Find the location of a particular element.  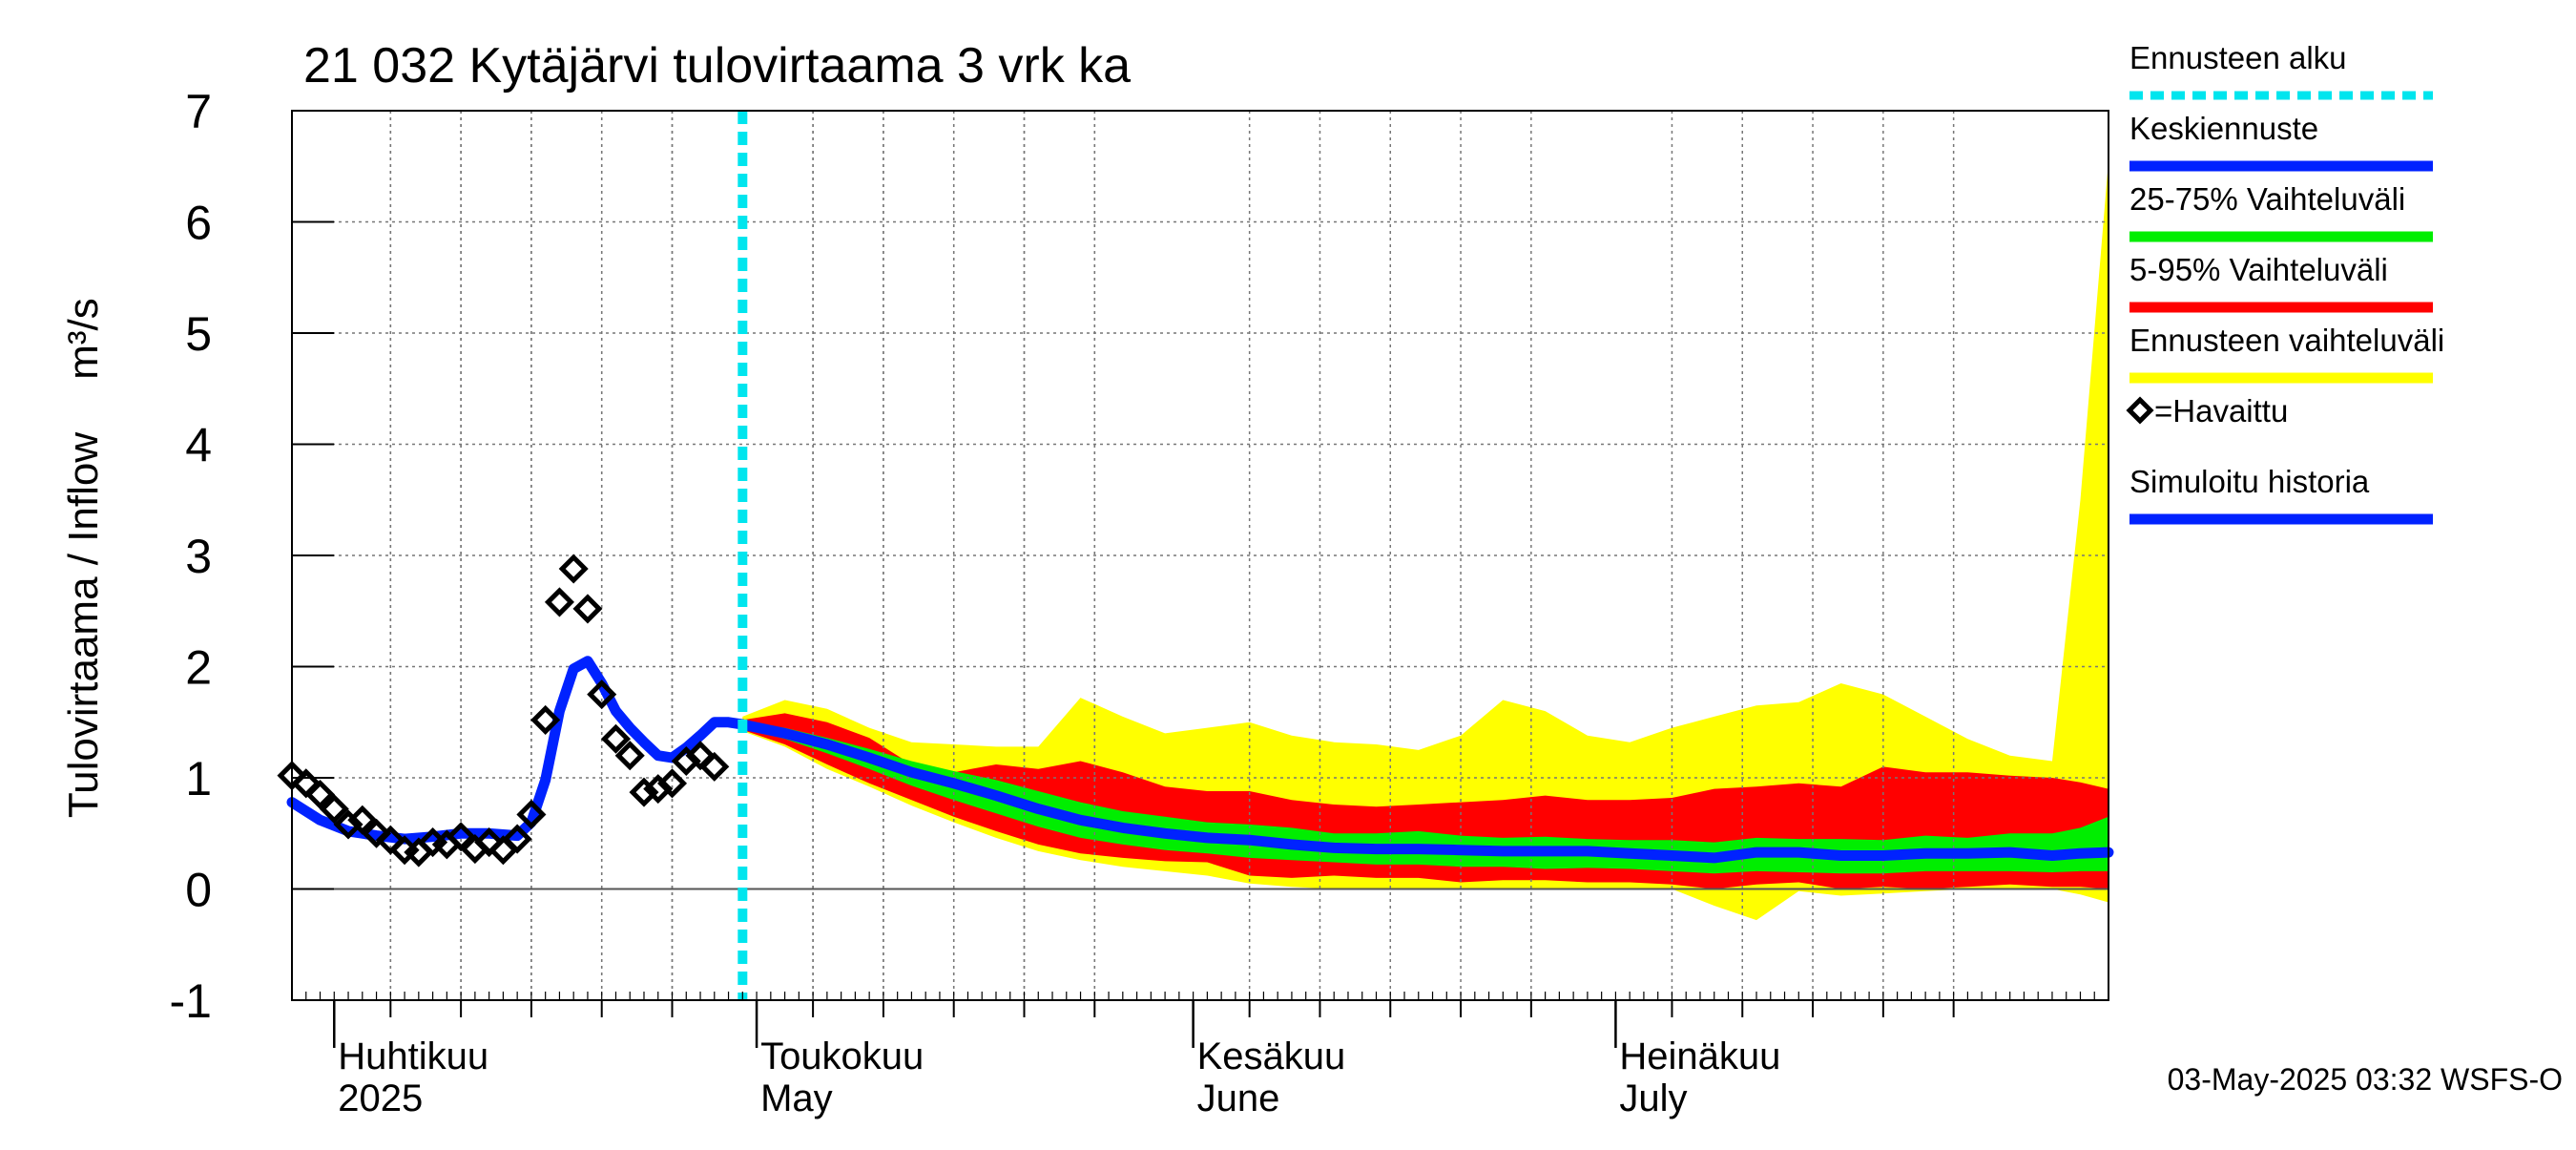

legend-label: Ennusteen vaihteluväli is located at coordinates (2286, 340).